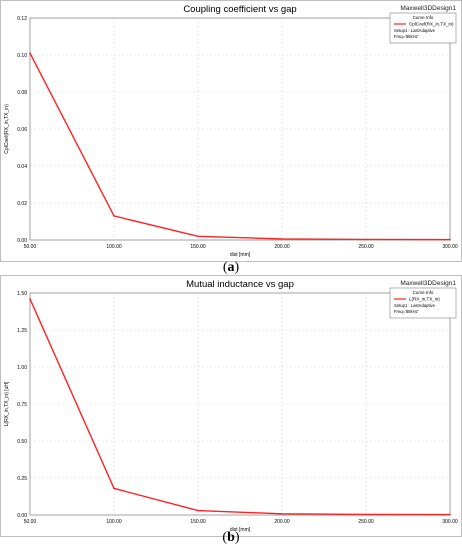 Image resolution: width=462 pixels, height=550 pixels. I want to click on chart-b-legend-box, so click(423, 303).